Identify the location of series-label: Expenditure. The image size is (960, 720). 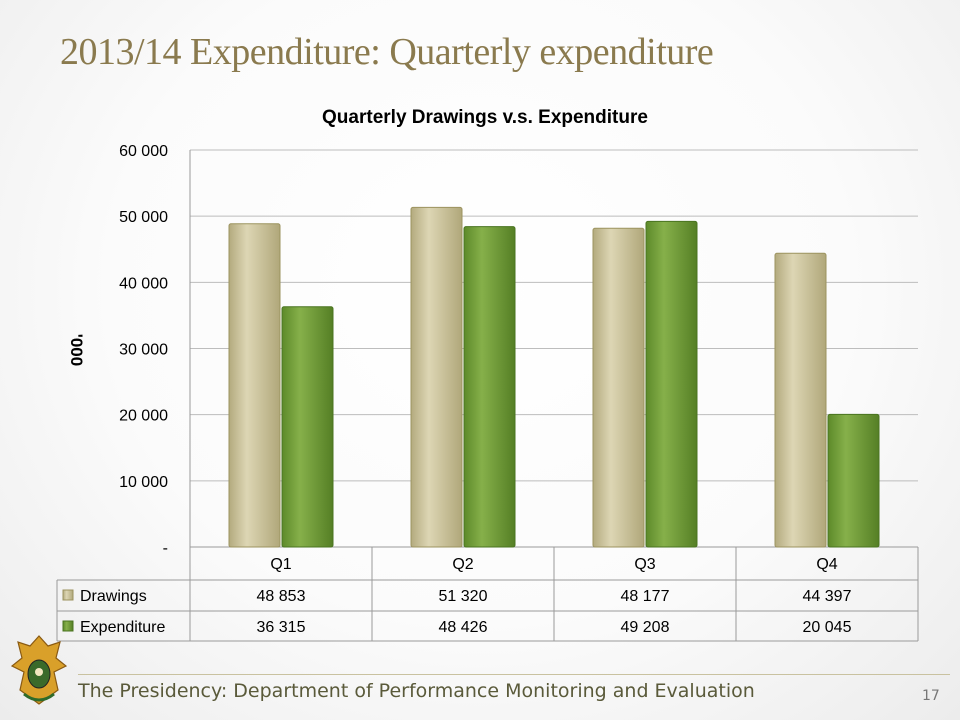
(122, 627).